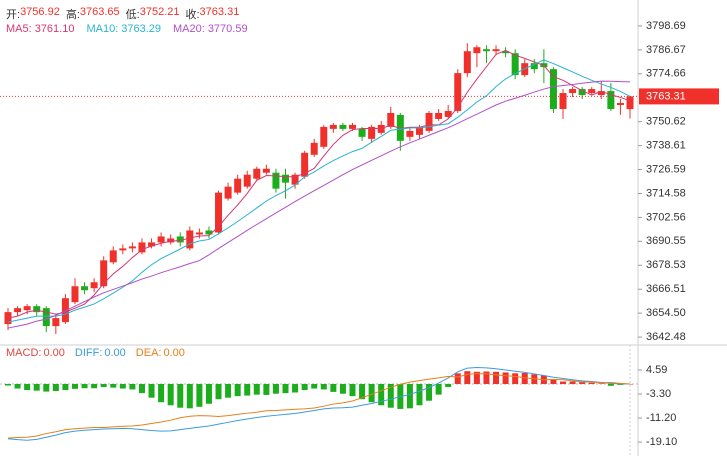 The image size is (727, 456). What do you see at coordinates (666, 169) in the screenshot?
I see `y-tick-label: 3726.59` at bounding box center [666, 169].